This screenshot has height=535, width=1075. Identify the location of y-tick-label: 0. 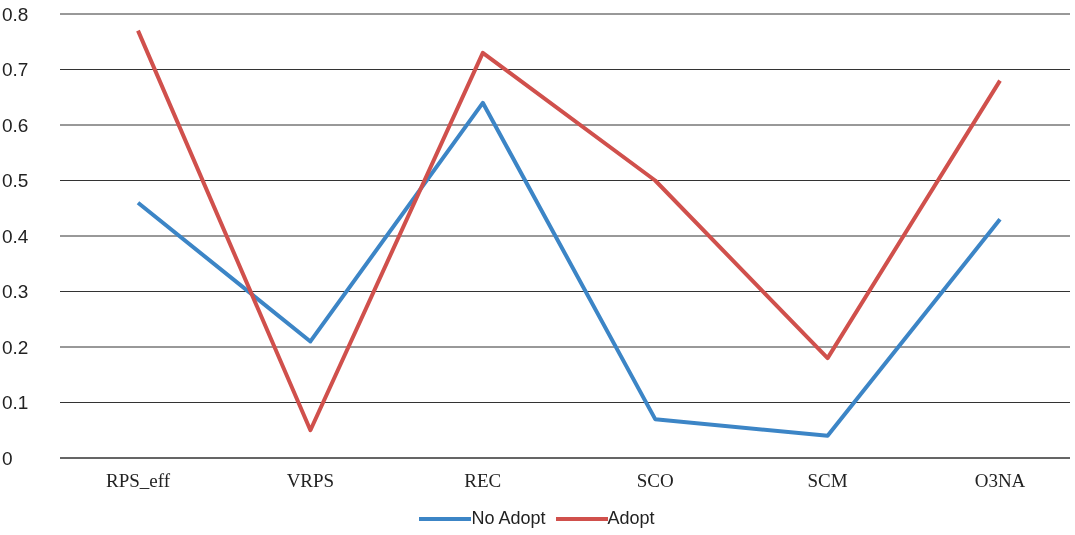
(7, 458).